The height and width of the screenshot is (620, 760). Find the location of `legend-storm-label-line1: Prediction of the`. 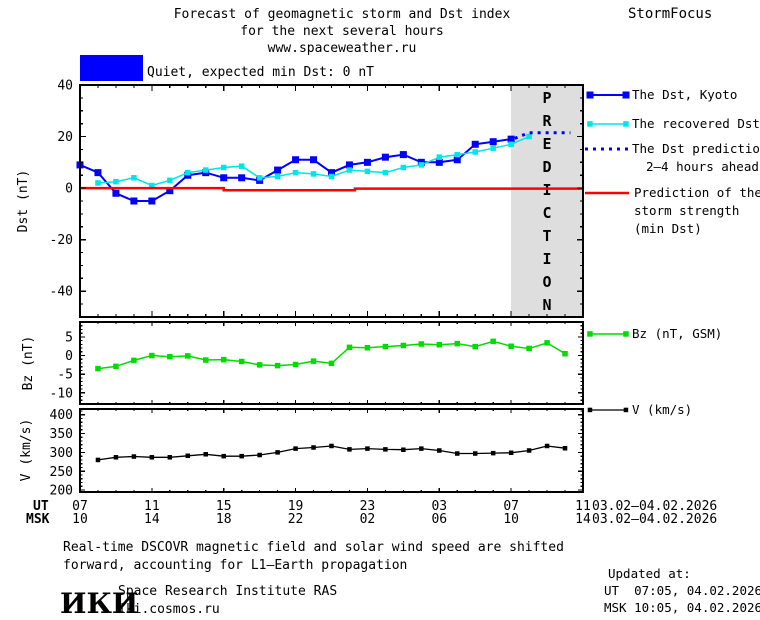

legend-storm-label-line1: Prediction of the is located at coordinates (697, 192).